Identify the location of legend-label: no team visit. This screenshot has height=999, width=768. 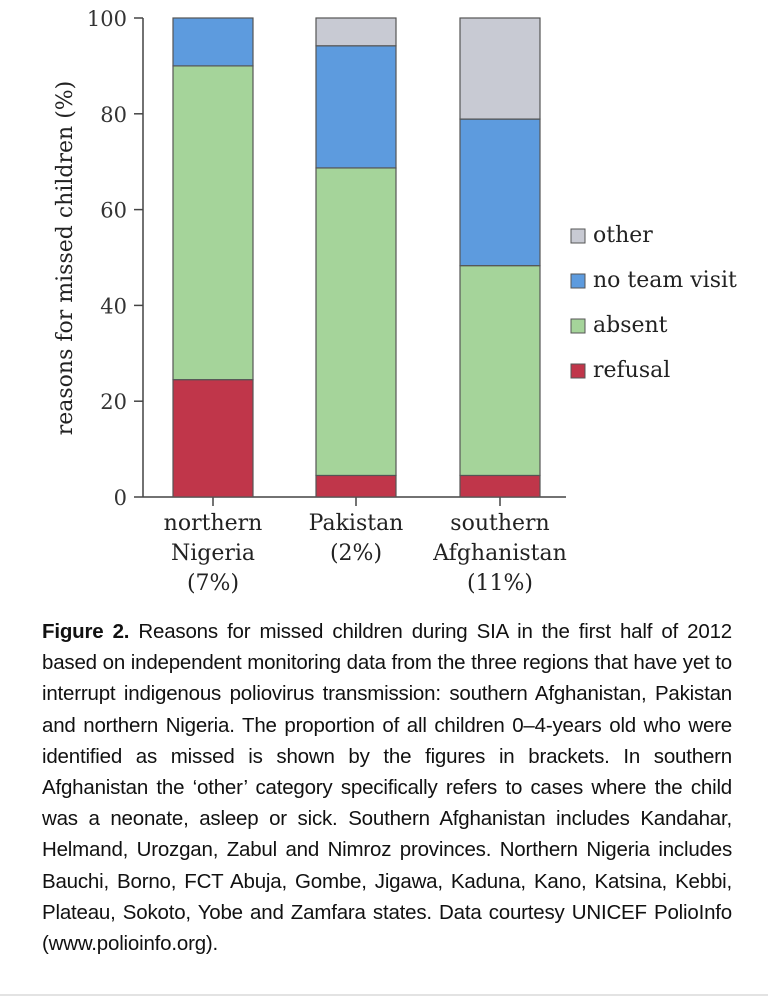
(665, 280).